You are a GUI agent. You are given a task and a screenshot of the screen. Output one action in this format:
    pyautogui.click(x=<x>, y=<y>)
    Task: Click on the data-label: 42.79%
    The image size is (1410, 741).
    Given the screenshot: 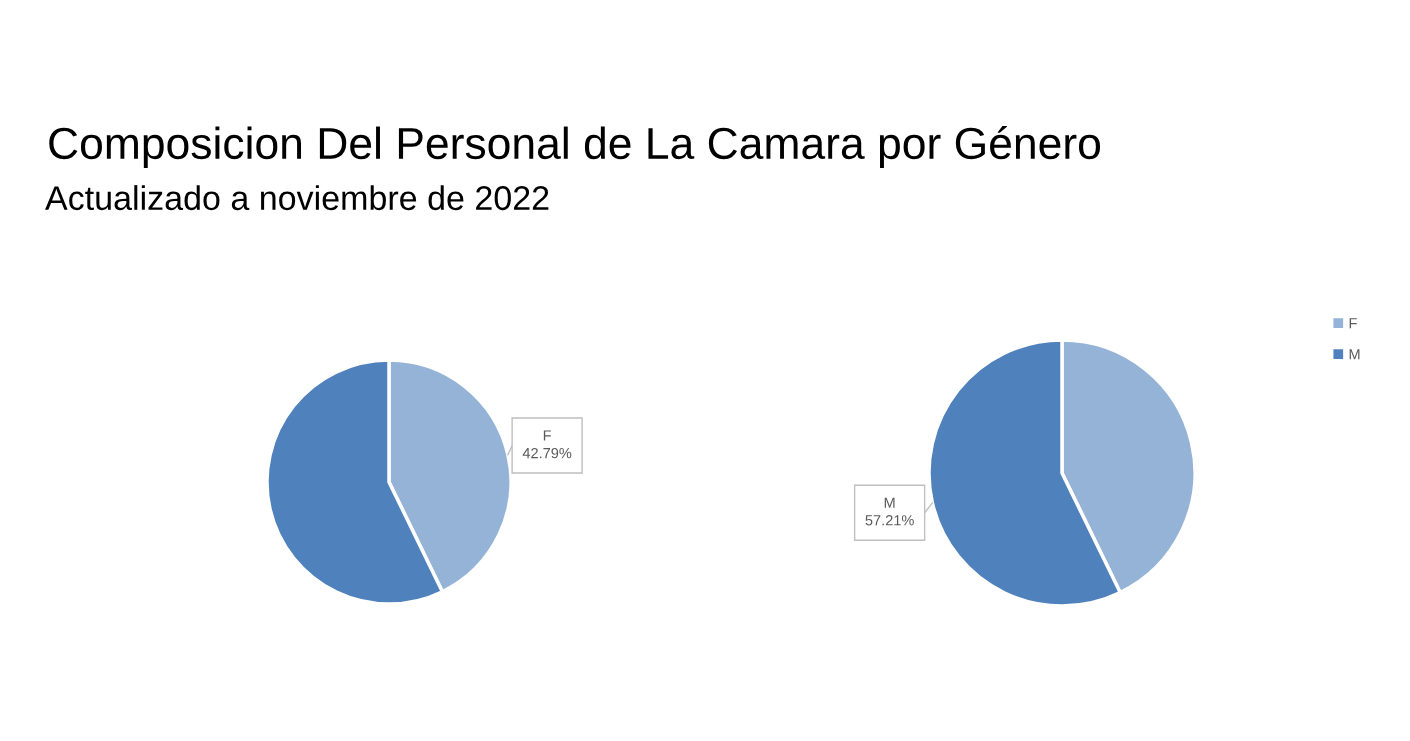 What is the action you would take?
    pyautogui.click(x=547, y=453)
    